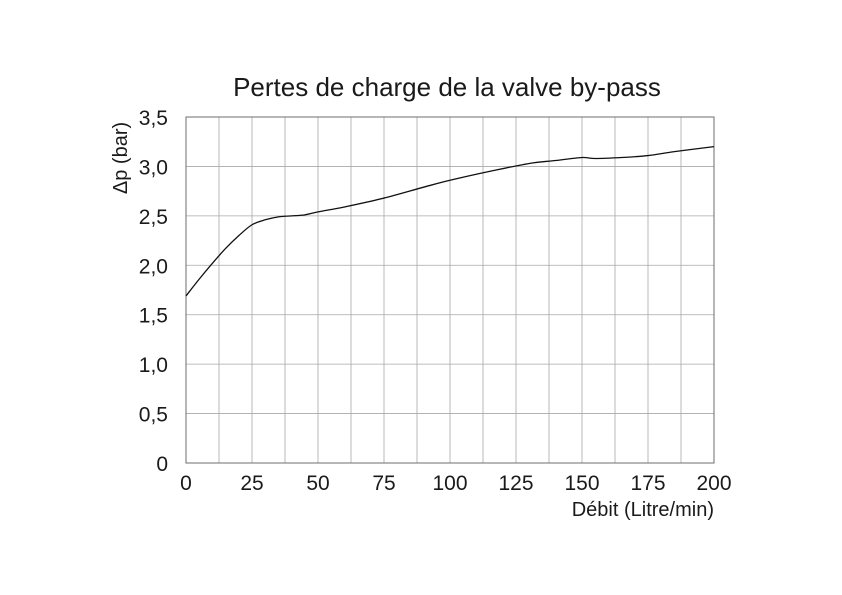 The width and height of the screenshot is (842, 595). I want to click on y-axis-label: Δp (bar), so click(121, 158).